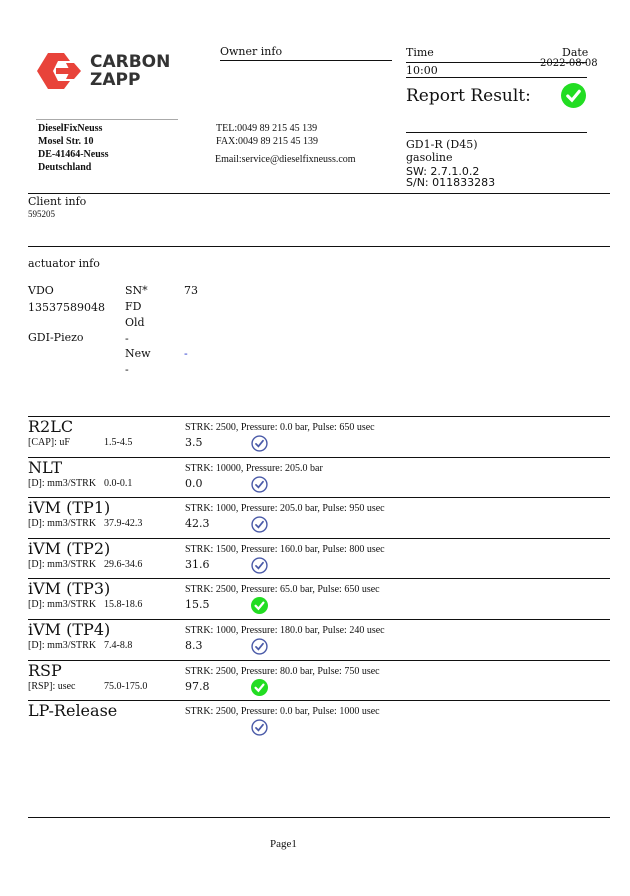 The width and height of the screenshot is (630, 896). What do you see at coordinates (130, 62) in the screenshot?
I see `logo-text-line1: CARBON` at bounding box center [130, 62].